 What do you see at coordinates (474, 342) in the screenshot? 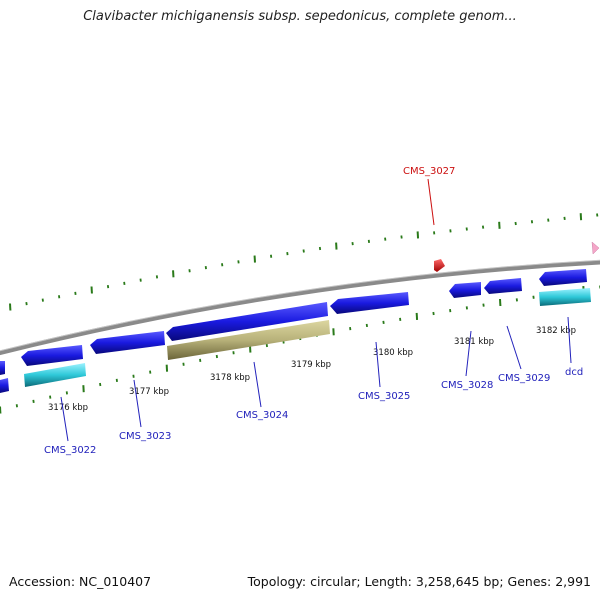
I see `scale-label: 3181 kbp` at bounding box center [474, 342].